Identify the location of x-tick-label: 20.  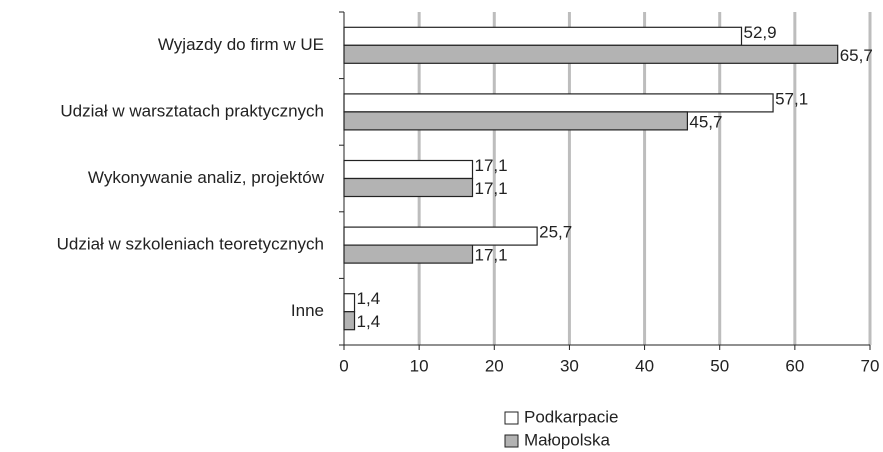
(494, 365).